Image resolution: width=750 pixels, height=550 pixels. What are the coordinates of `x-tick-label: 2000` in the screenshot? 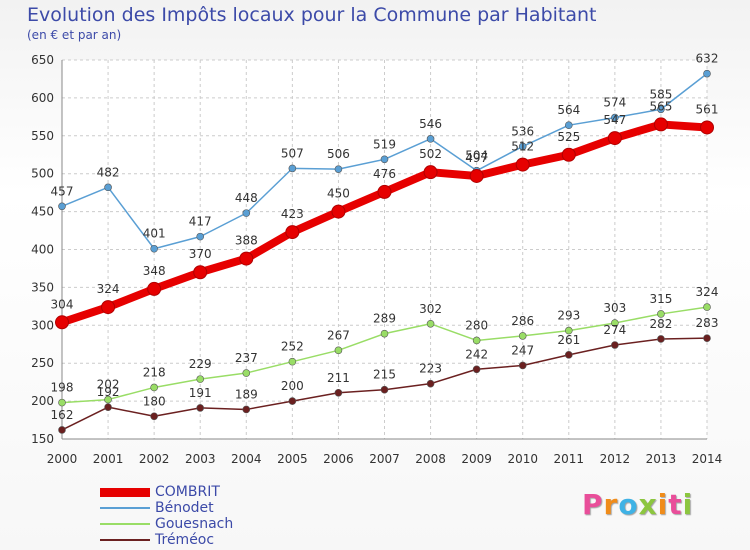 It's located at (62, 459).